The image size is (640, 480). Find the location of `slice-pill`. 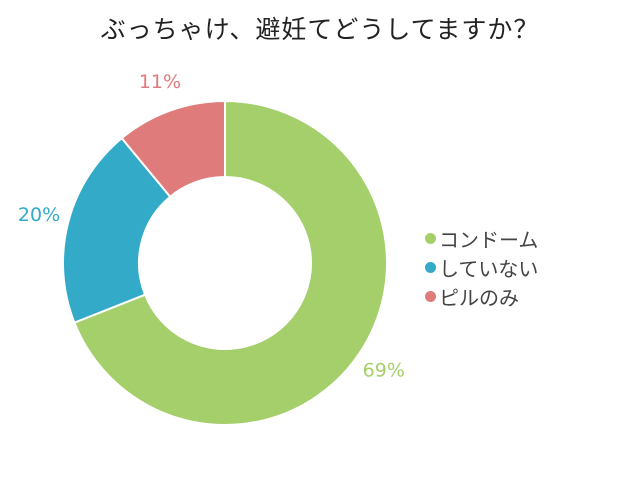

slice-pill is located at coordinates (173, 149).